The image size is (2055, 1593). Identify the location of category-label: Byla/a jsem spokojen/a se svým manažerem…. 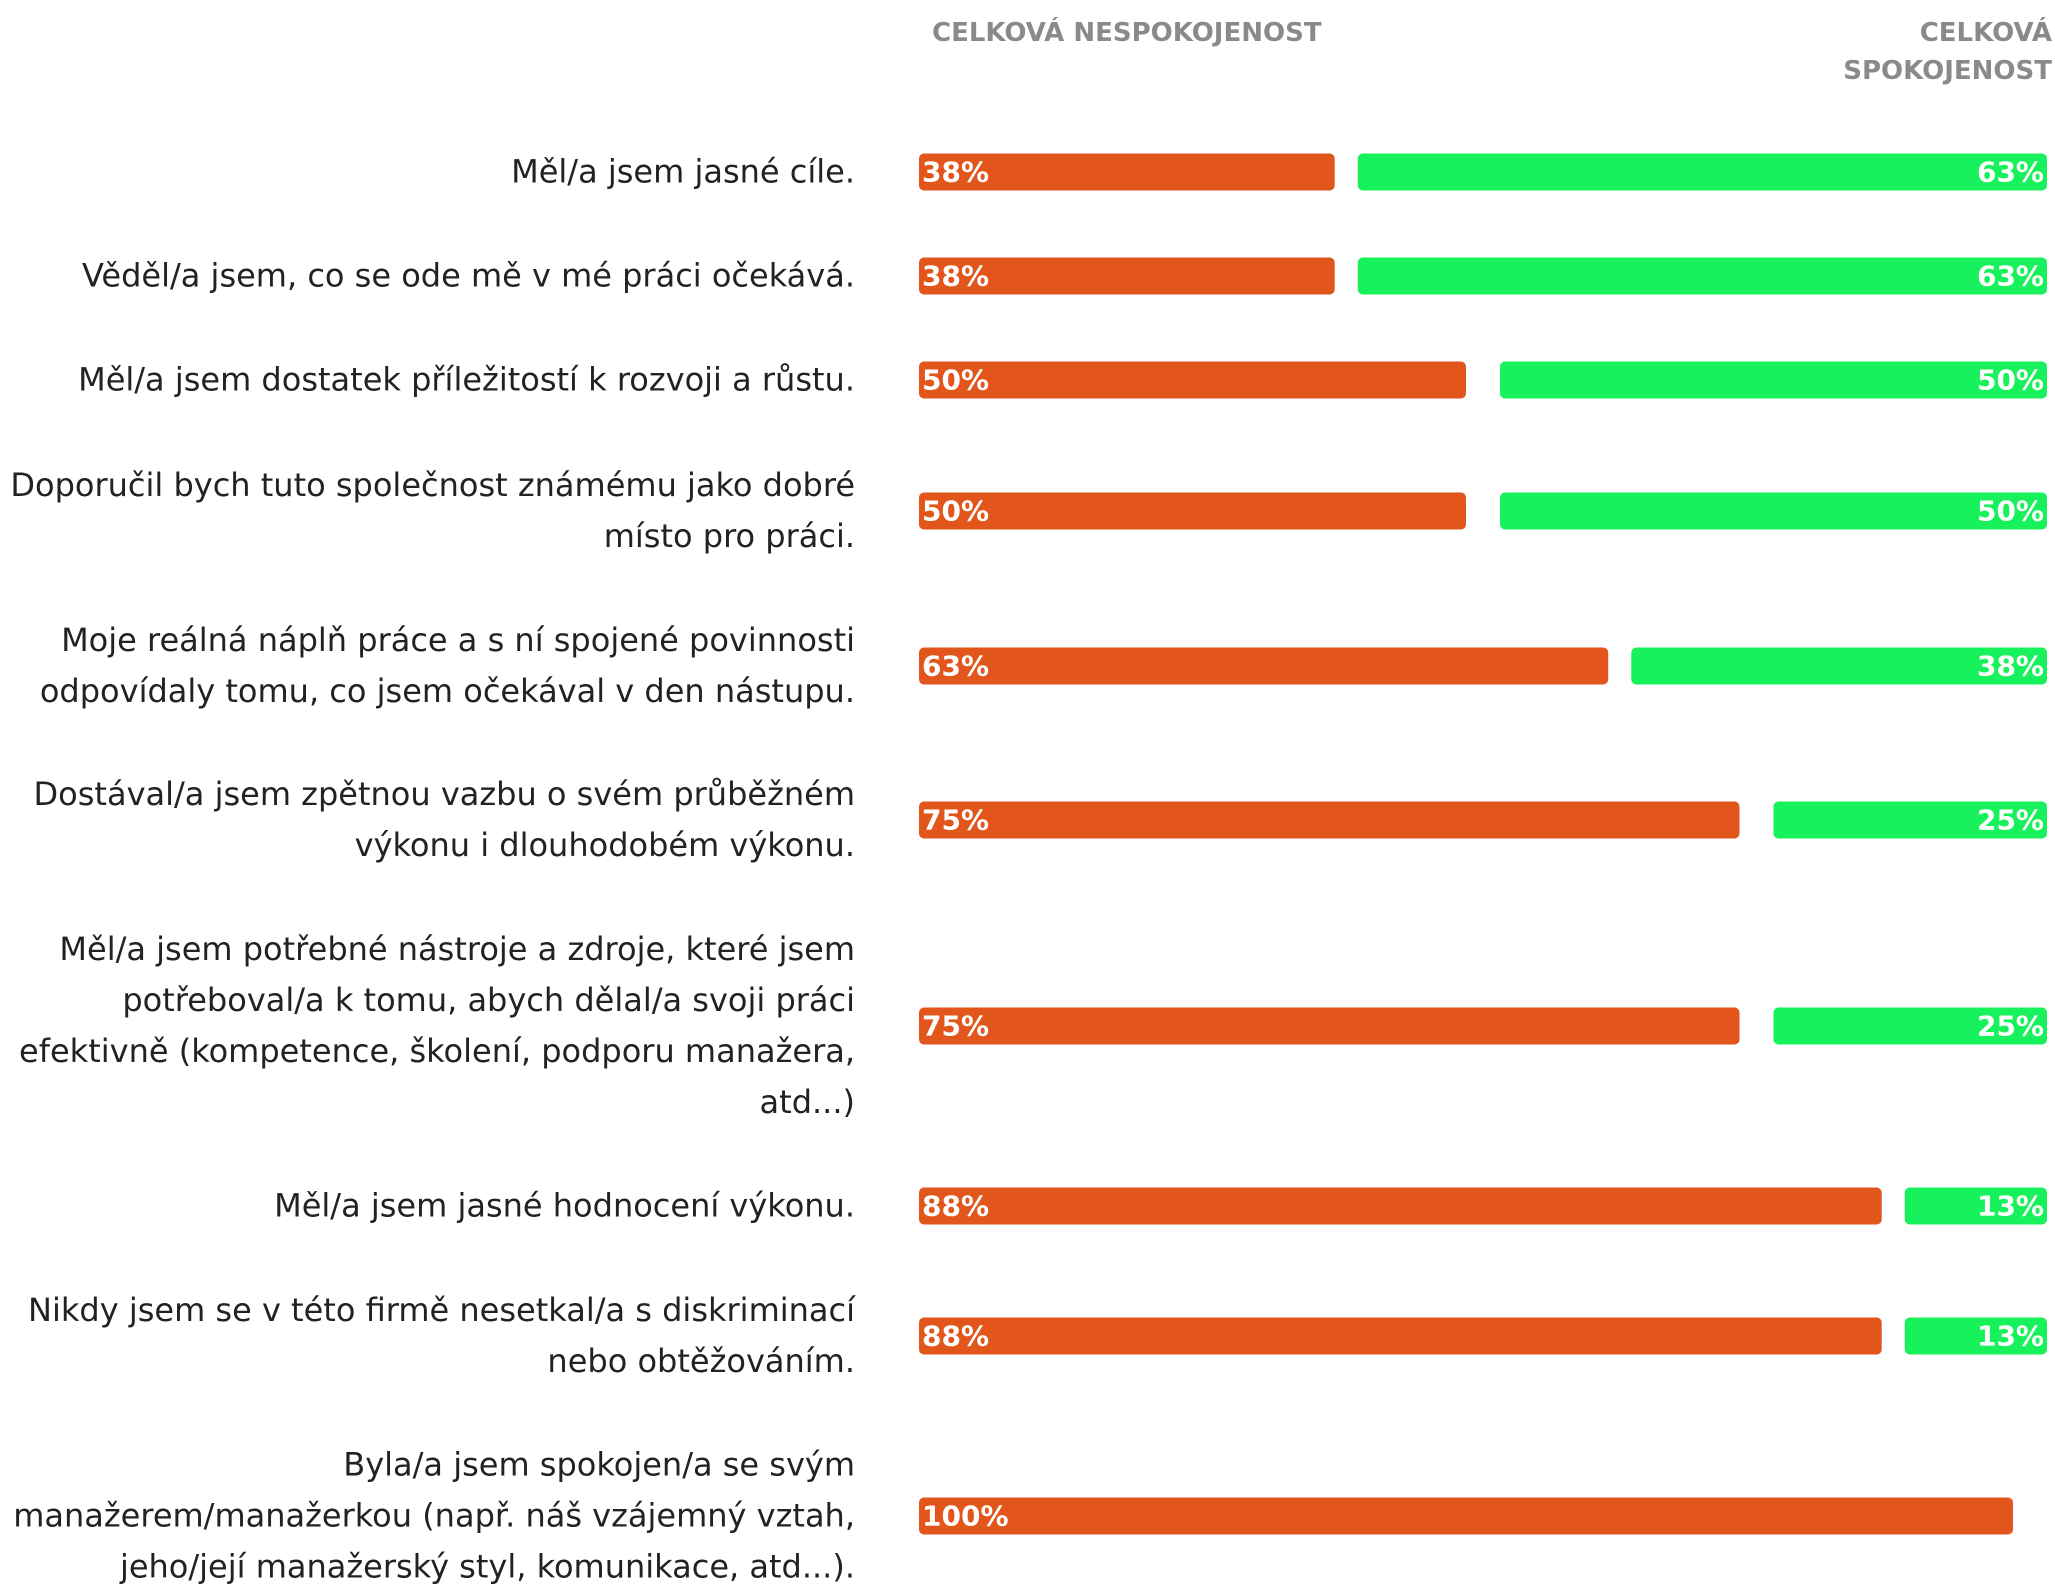
(434, 1515).